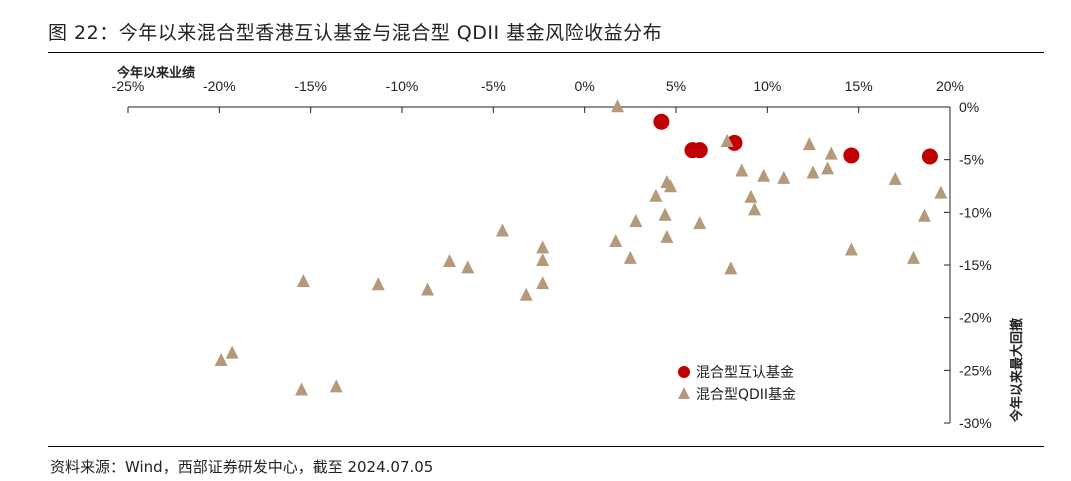 The image size is (1071, 481). Describe the element at coordinates (128, 86) in the screenshot. I see `x-tick-label: -25%` at that location.